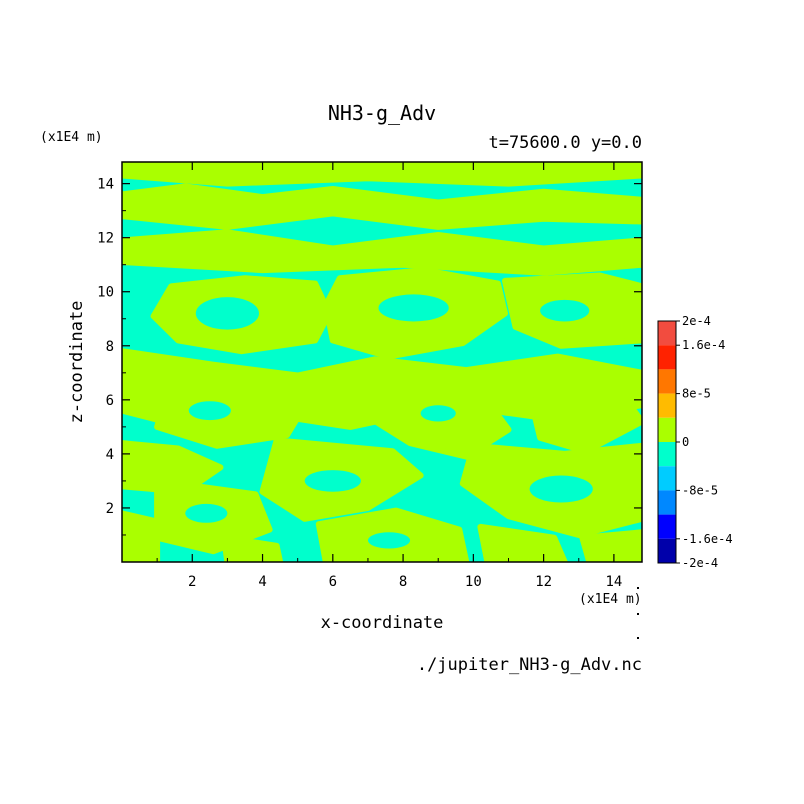 The width and height of the screenshot is (804, 804). Describe the element at coordinates (110, 455) in the screenshot. I see `y-tick-label: 4` at that location.